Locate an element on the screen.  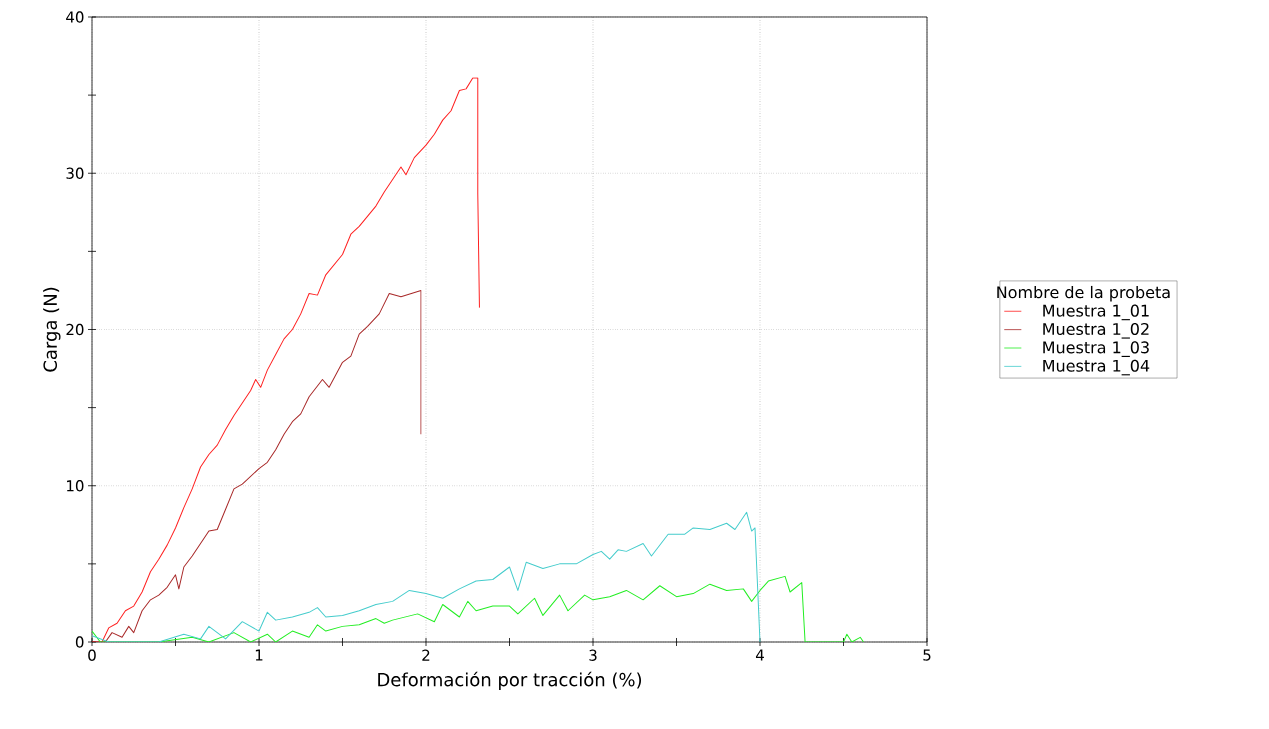
legend-label: Muestra 1_02 is located at coordinates (1096, 330).